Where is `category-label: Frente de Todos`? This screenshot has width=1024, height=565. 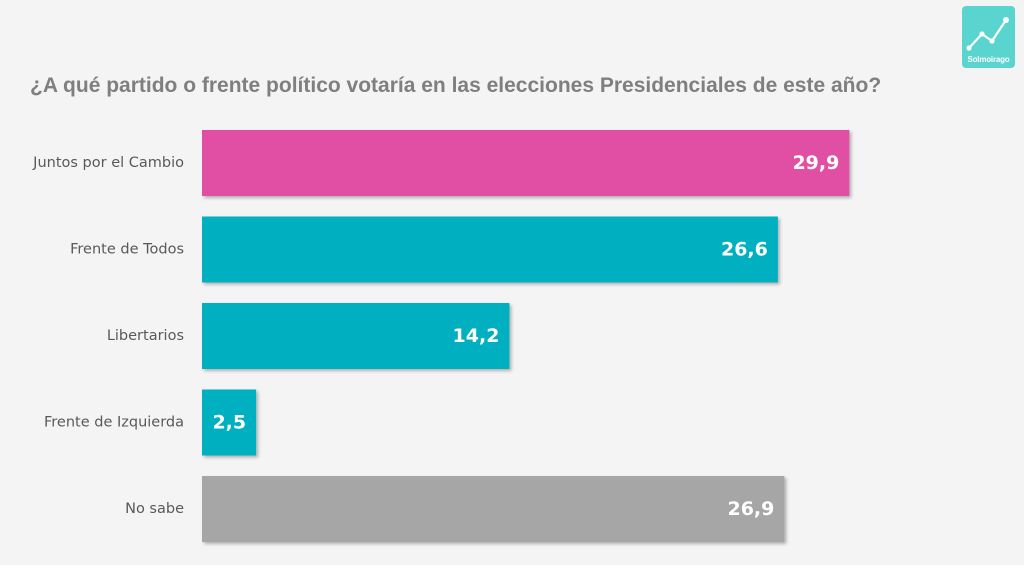
category-label: Frente de Todos is located at coordinates (127, 250).